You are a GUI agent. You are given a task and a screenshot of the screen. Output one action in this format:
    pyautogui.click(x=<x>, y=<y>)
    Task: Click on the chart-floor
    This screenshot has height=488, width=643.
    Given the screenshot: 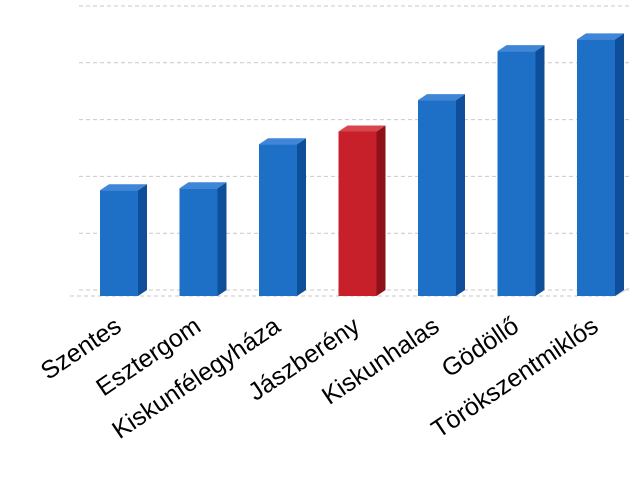 What is the action you would take?
    pyautogui.click(x=350, y=292)
    